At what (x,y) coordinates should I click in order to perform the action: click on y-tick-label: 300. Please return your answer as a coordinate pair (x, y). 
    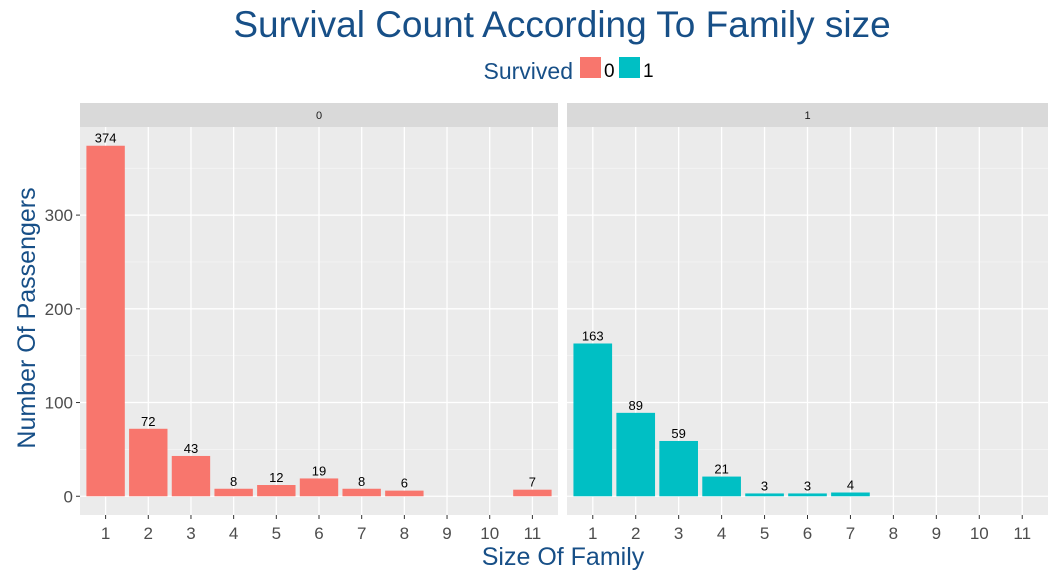
    Looking at the image, I should click on (59, 215).